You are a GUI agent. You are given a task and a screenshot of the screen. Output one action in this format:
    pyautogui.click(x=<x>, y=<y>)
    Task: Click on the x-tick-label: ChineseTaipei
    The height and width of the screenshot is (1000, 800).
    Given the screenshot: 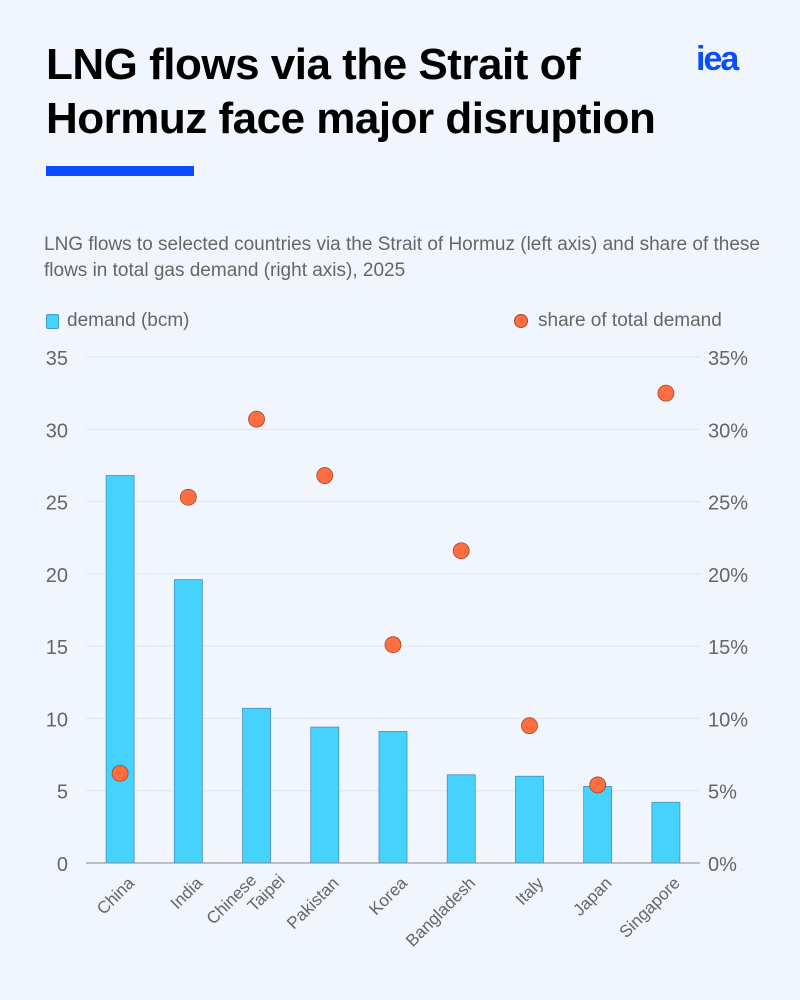 What is the action you would take?
    pyautogui.click(x=246, y=899)
    